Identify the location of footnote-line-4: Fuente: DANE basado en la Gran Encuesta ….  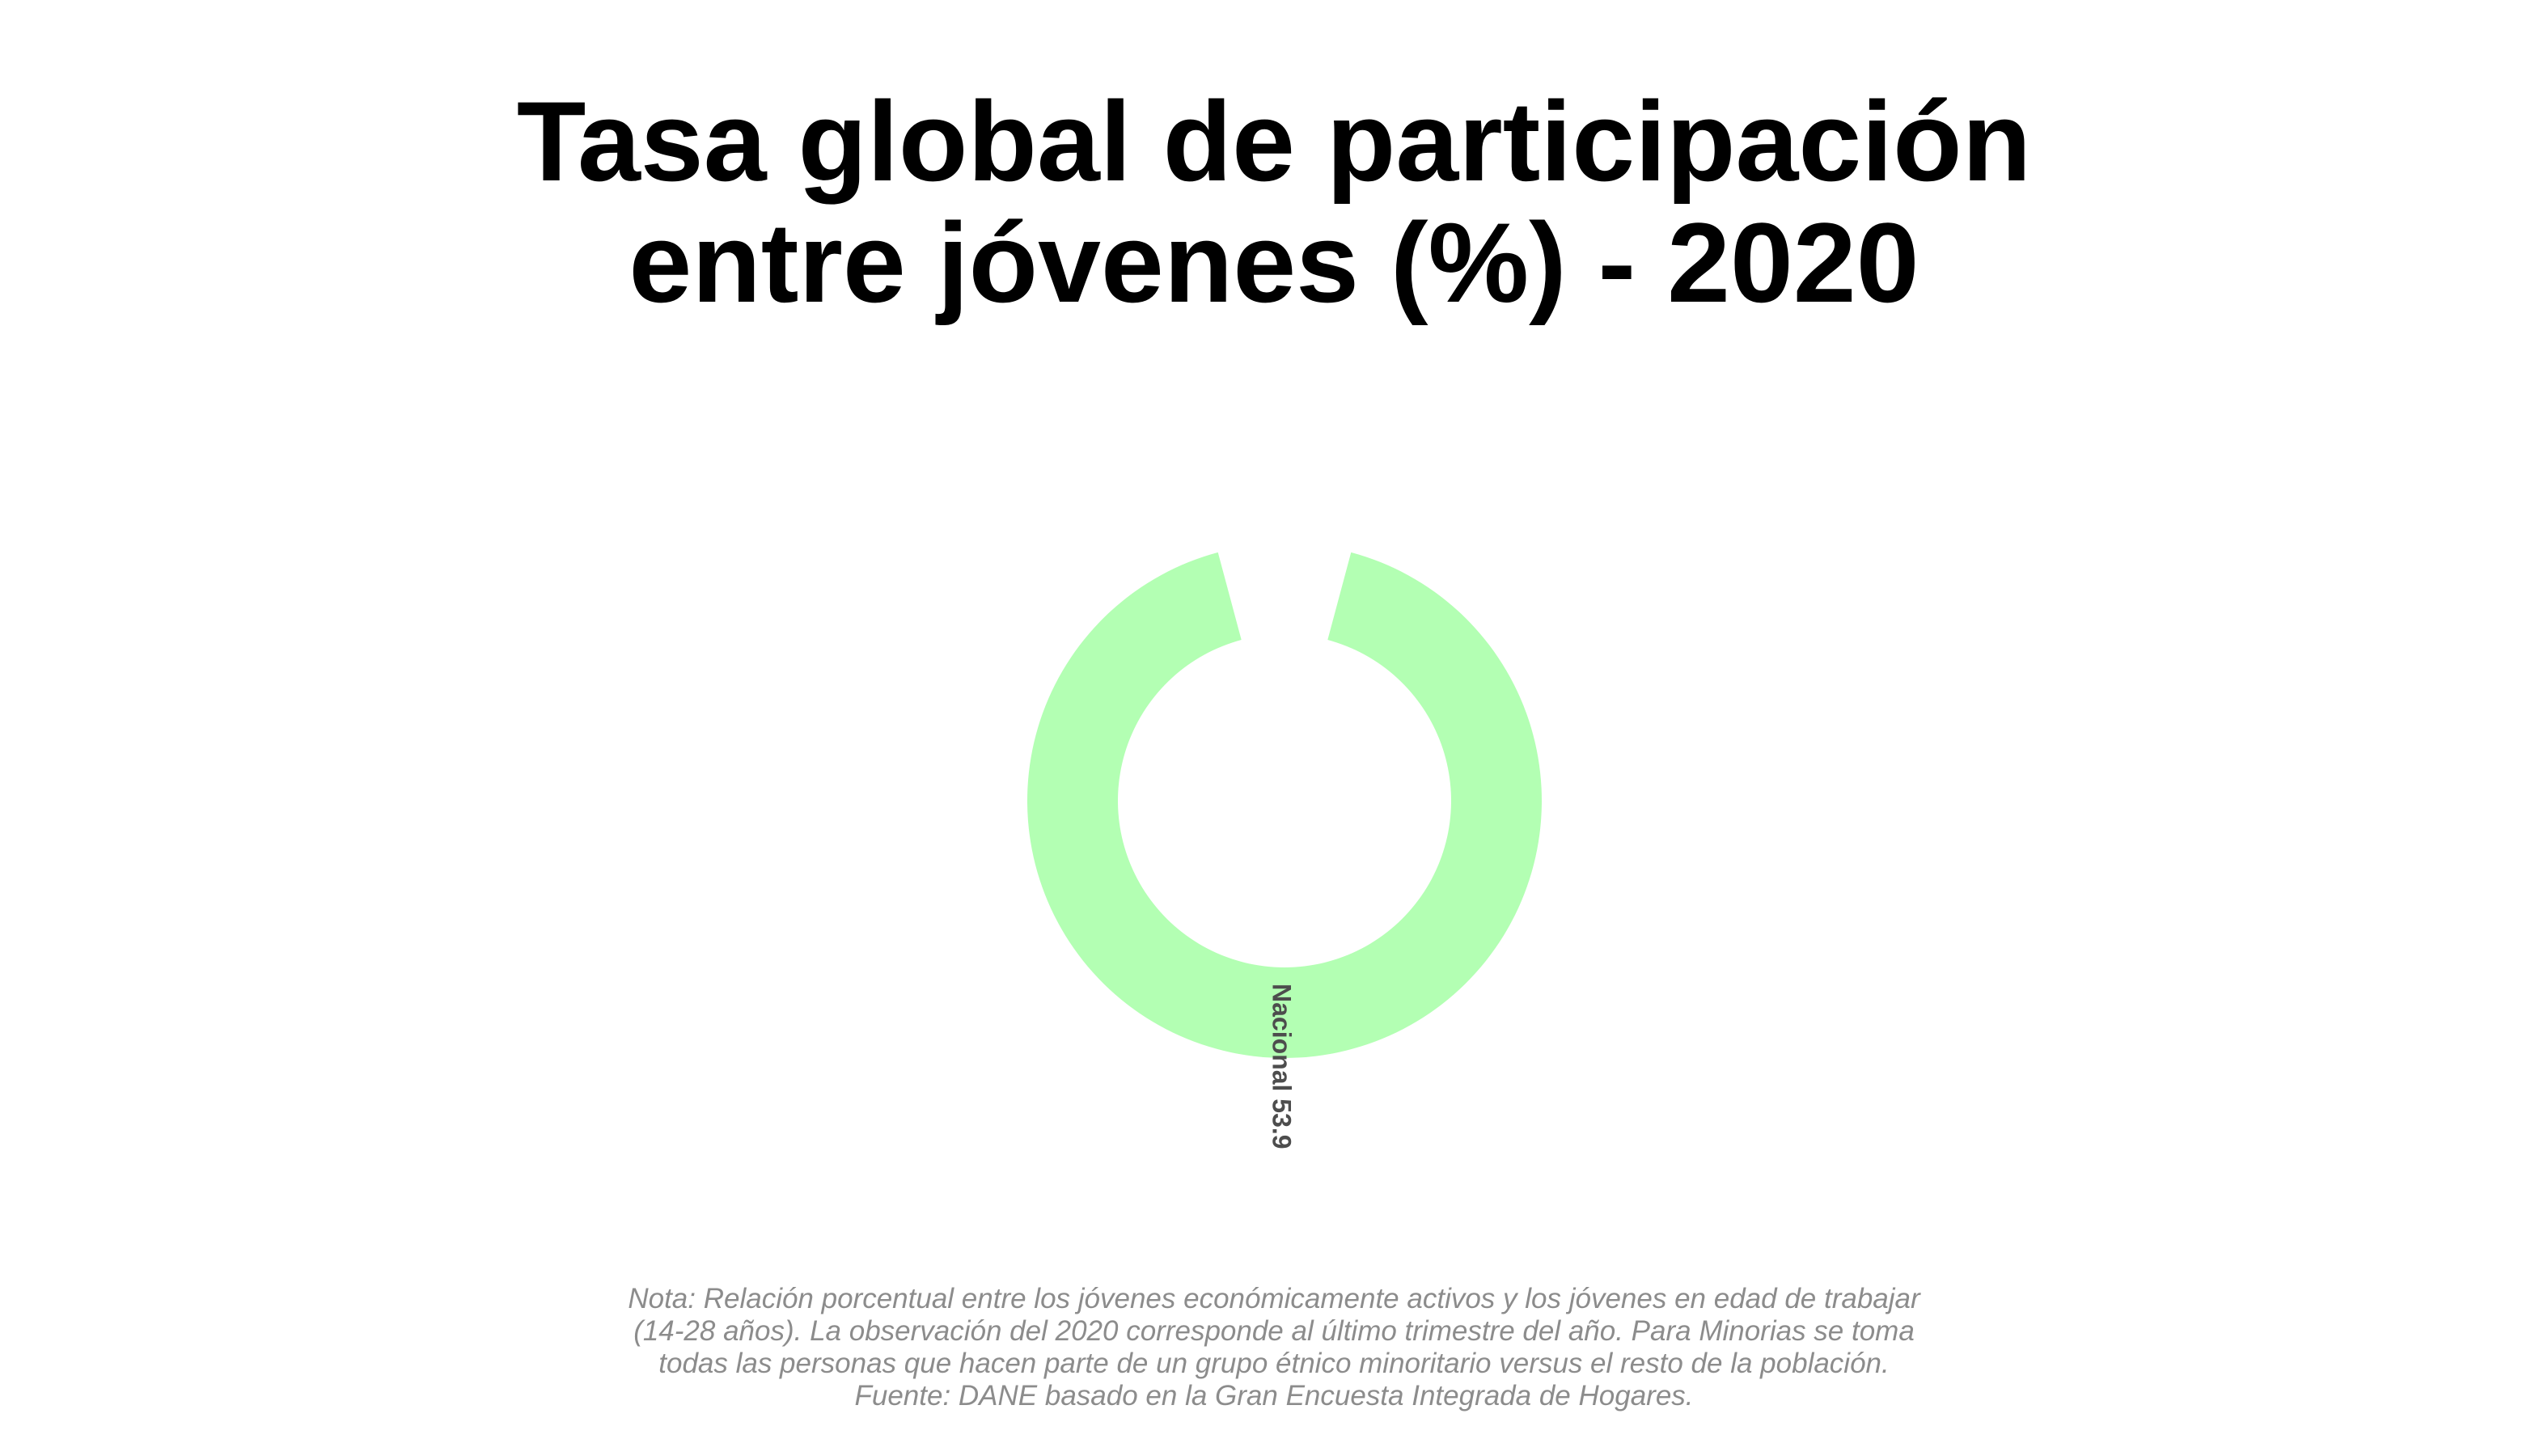
(1274, 1396).